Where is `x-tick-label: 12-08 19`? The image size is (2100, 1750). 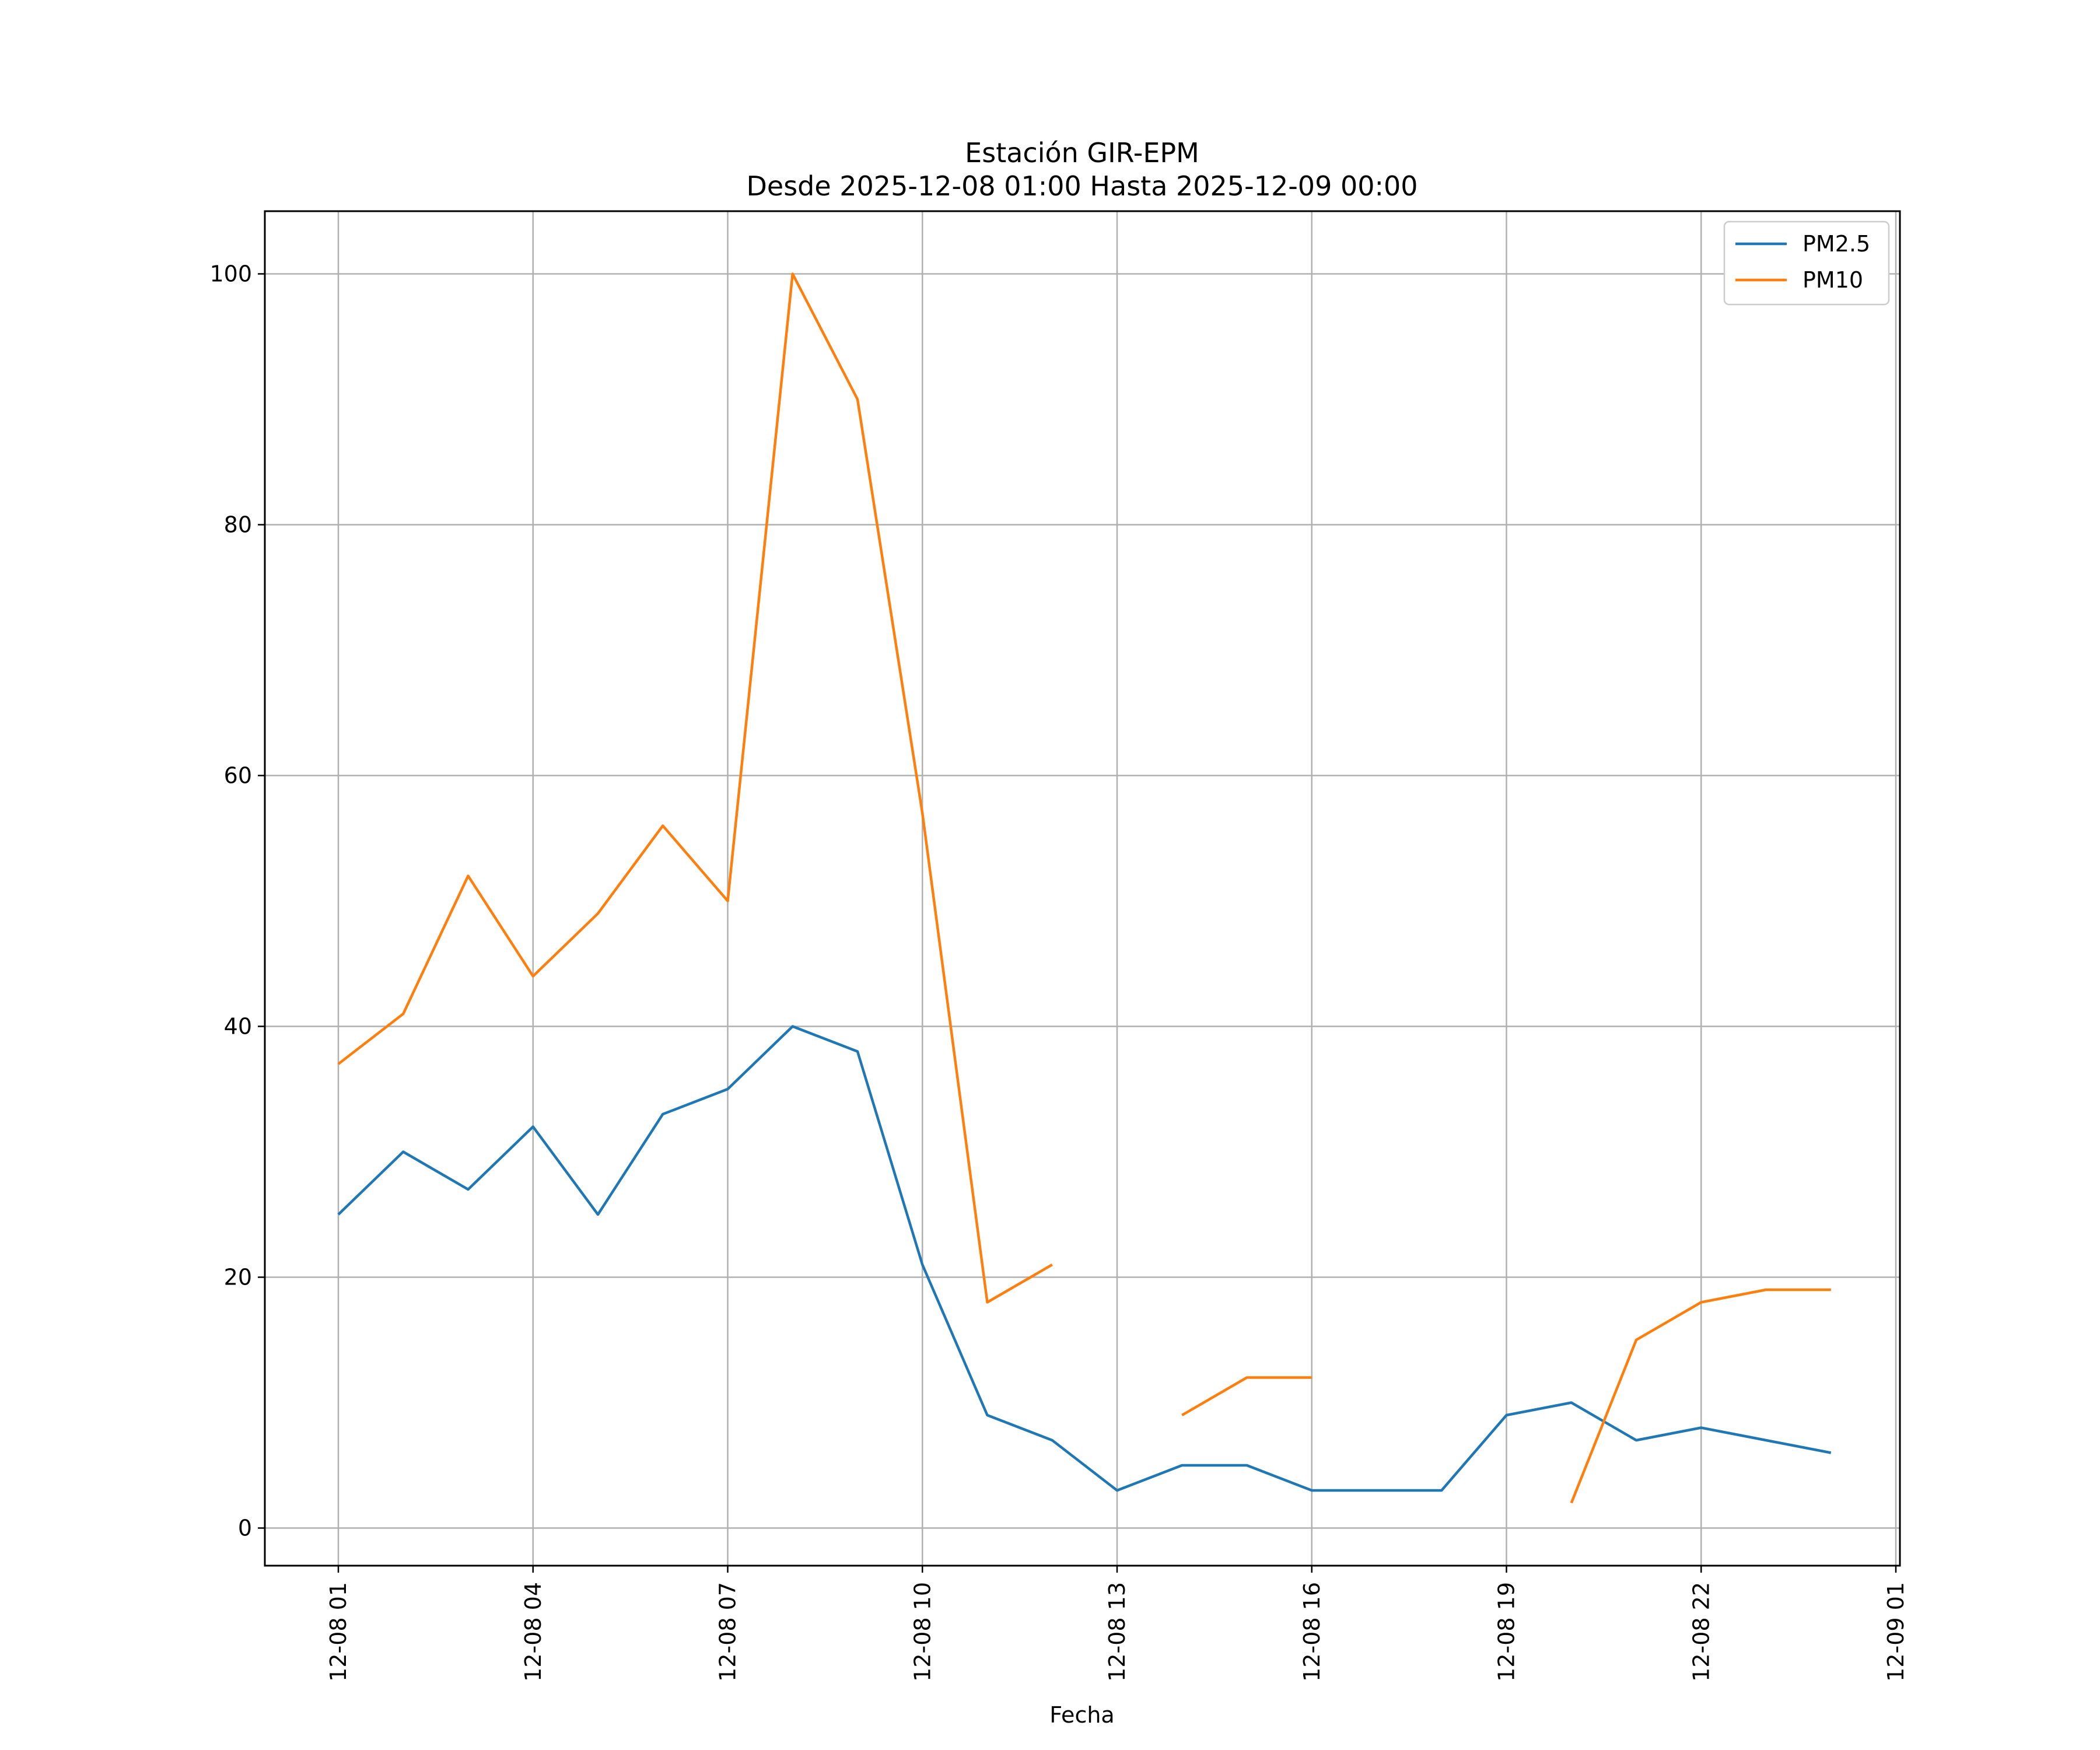
x-tick-label: 12-08 19 is located at coordinates (1507, 1632).